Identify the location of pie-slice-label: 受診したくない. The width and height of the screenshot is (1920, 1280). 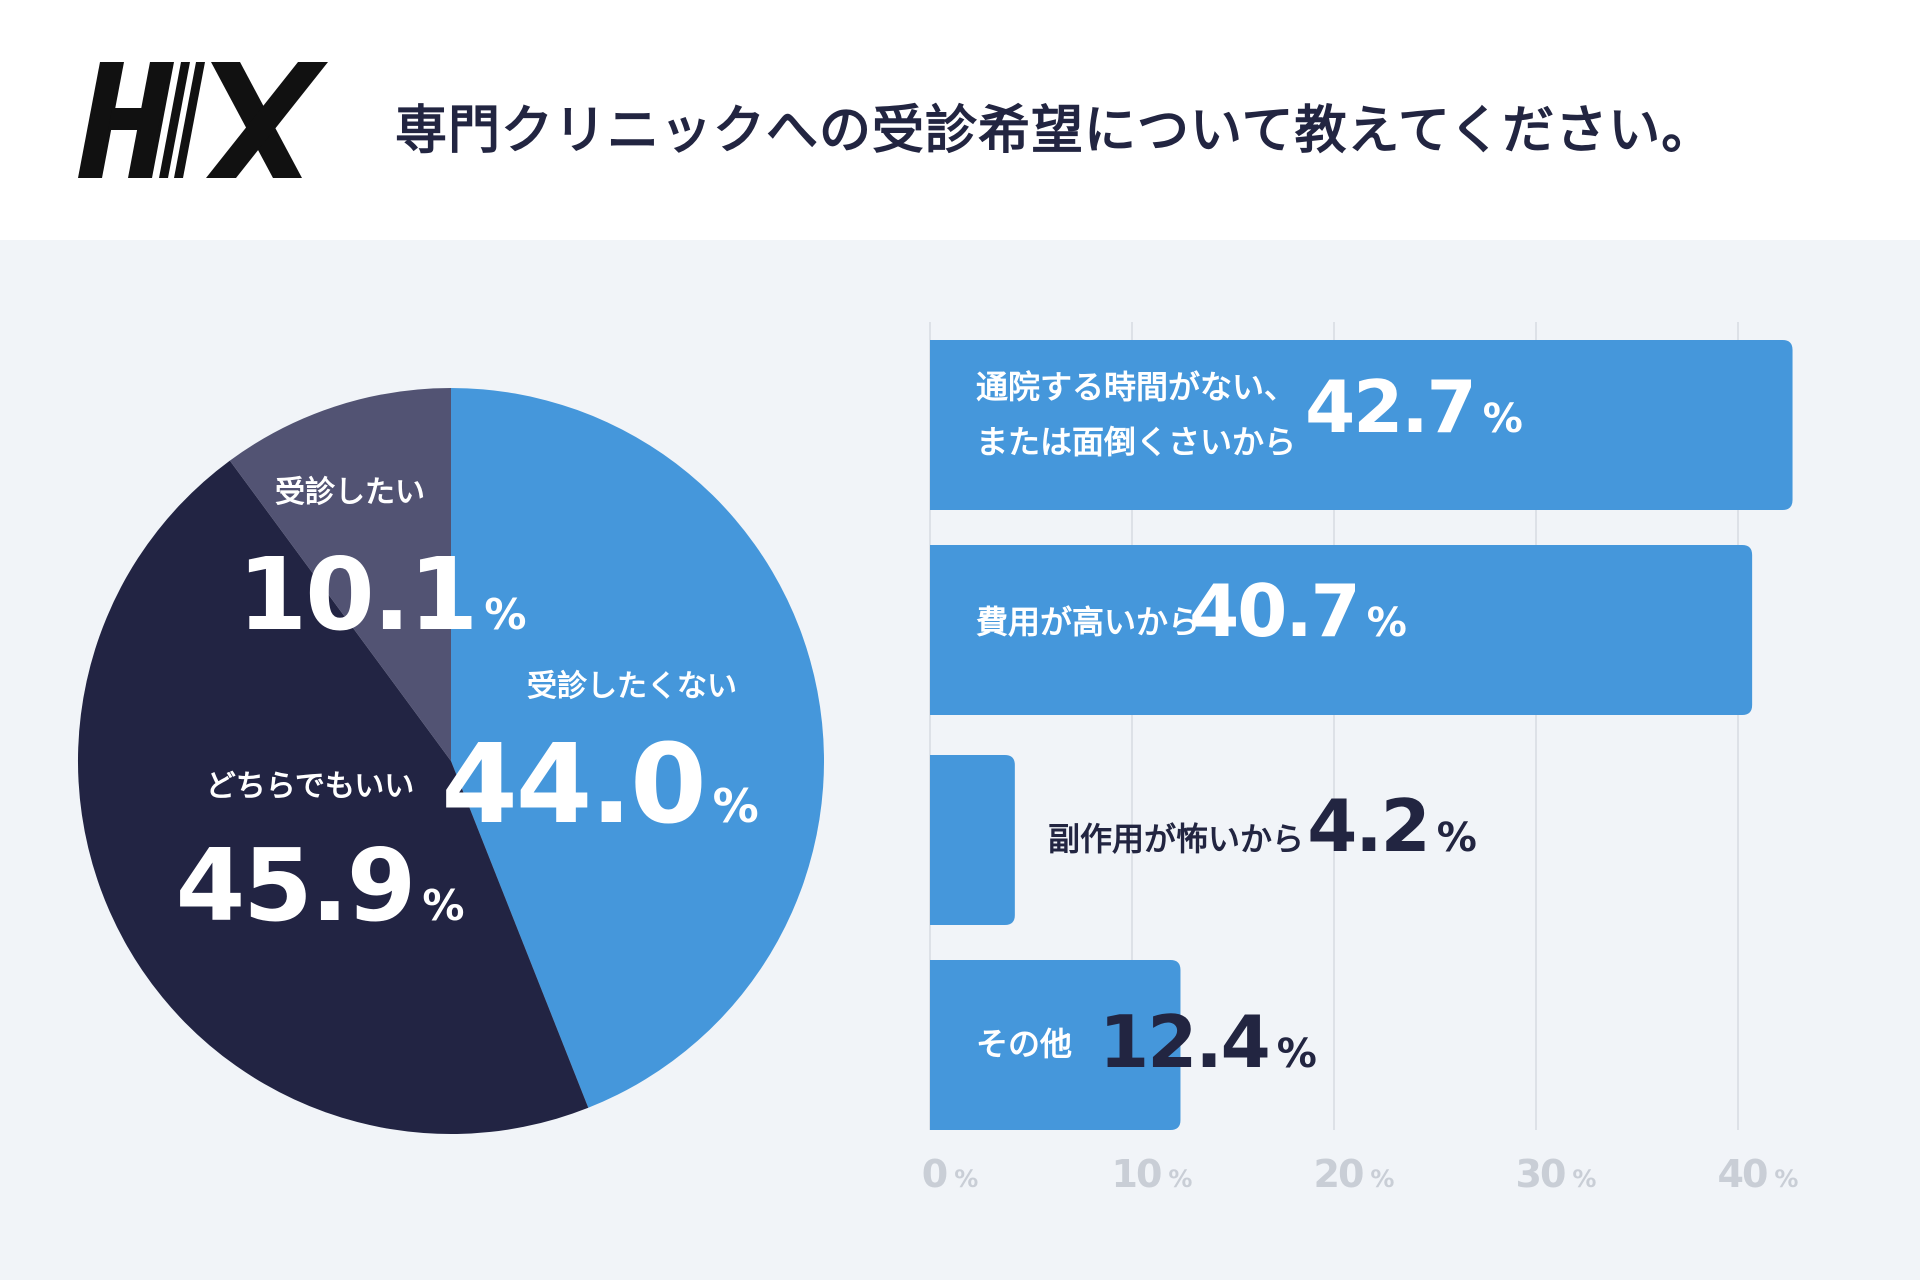
(632, 686).